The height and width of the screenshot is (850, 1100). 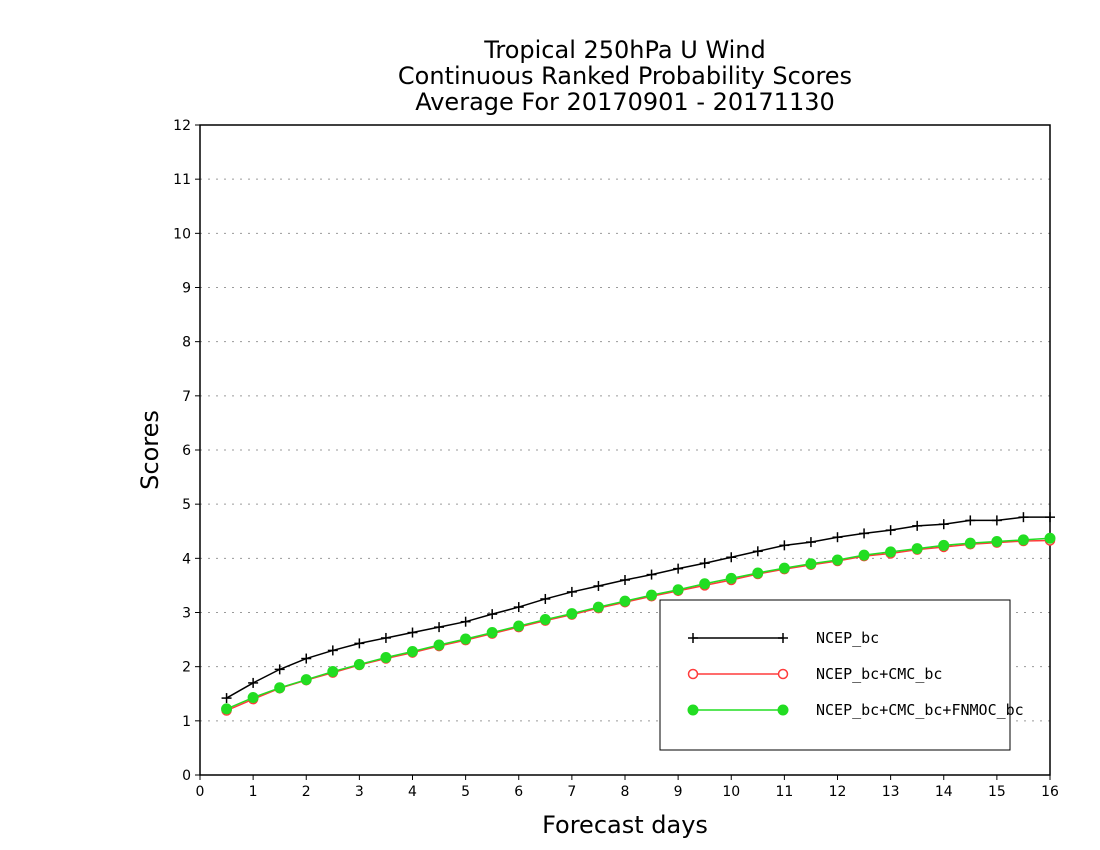 What do you see at coordinates (518, 792) in the screenshot?
I see `x-tick-label: 6` at bounding box center [518, 792].